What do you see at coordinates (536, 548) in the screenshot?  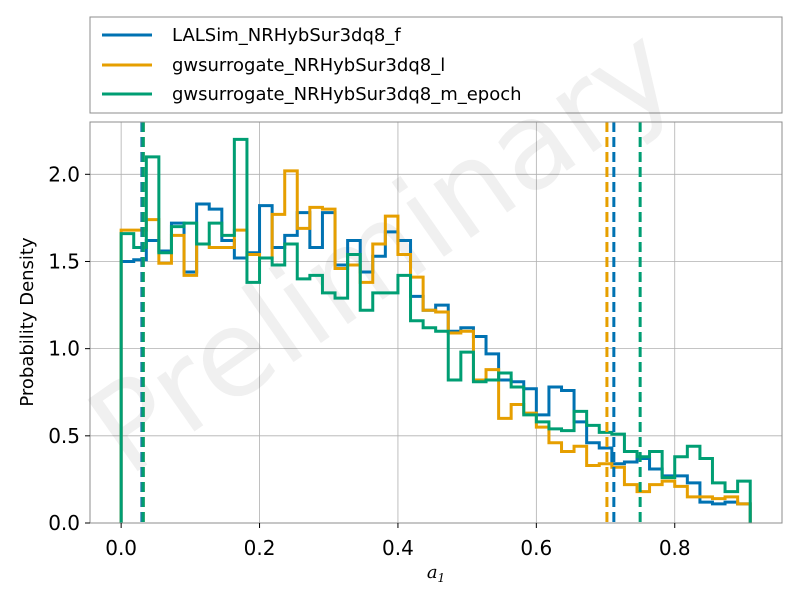 I see `x-tick-label: 0.6` at bounding box center [536, 548].